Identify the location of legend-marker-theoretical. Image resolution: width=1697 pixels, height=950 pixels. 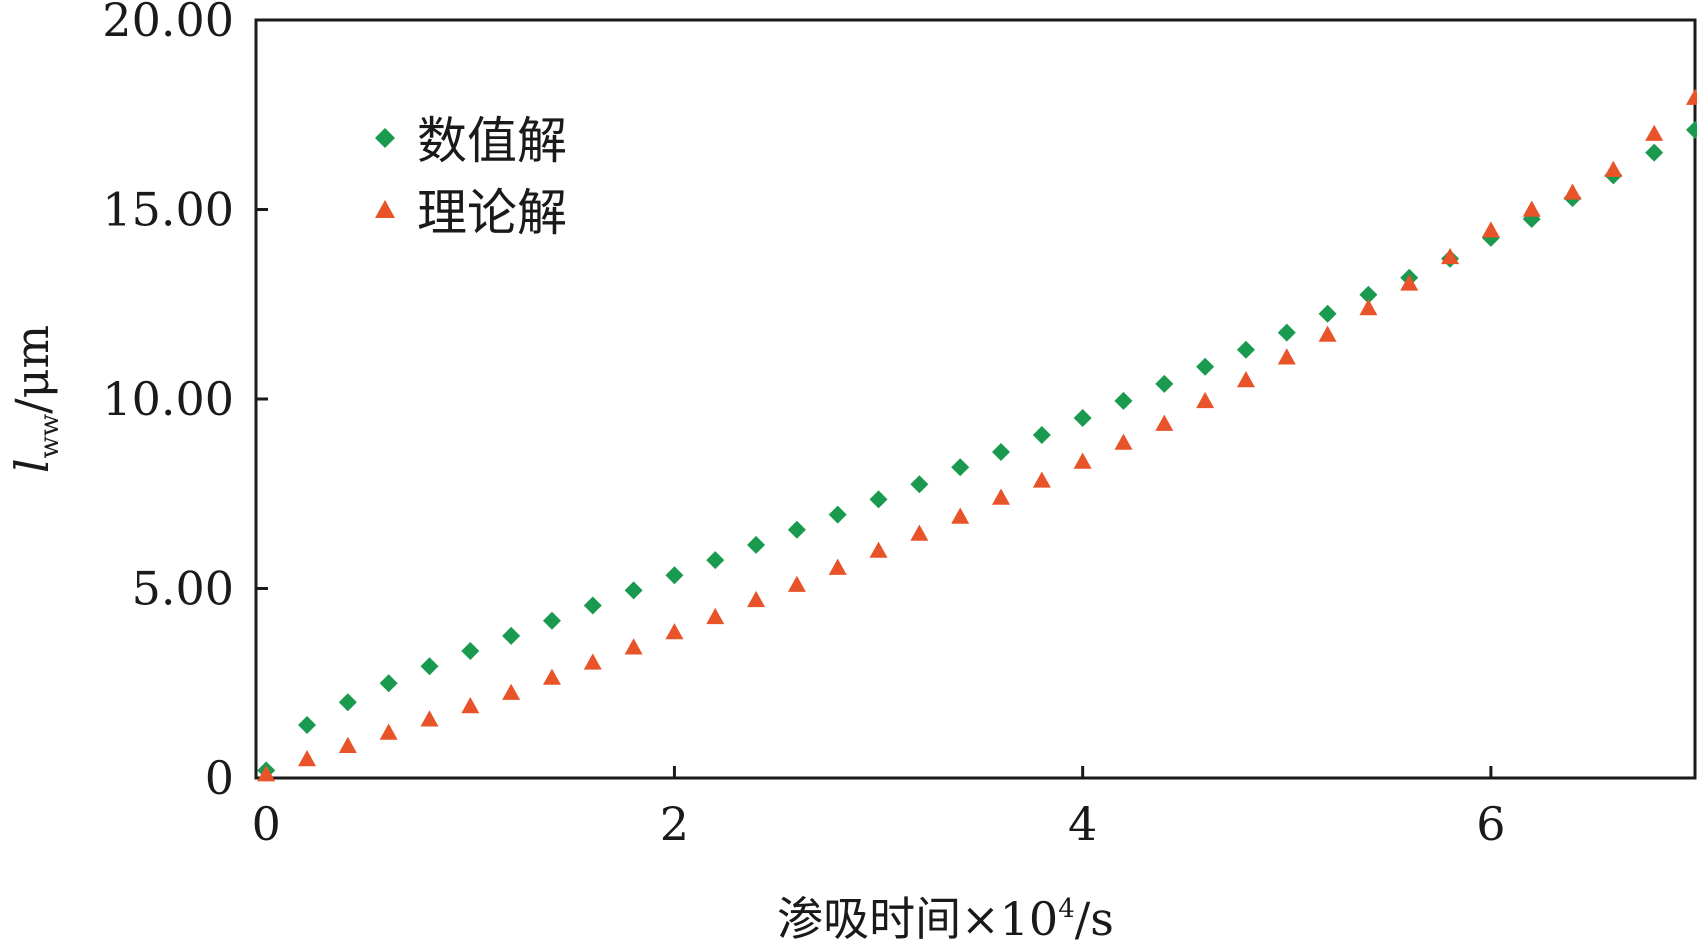
(385, 209).